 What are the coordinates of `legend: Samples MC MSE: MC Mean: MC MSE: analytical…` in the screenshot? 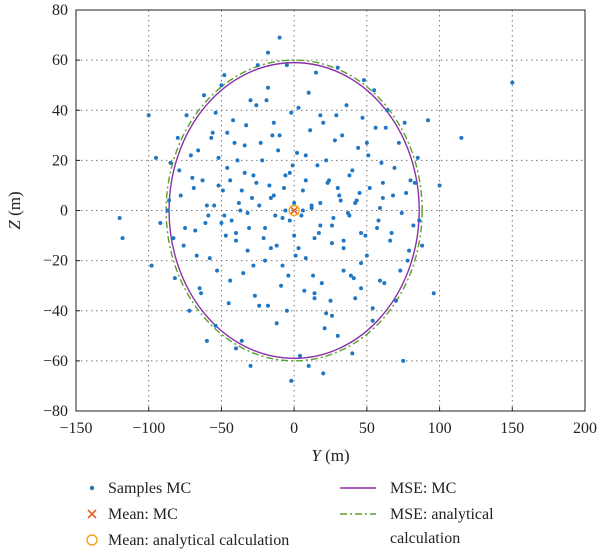 It's located at (290, 514).